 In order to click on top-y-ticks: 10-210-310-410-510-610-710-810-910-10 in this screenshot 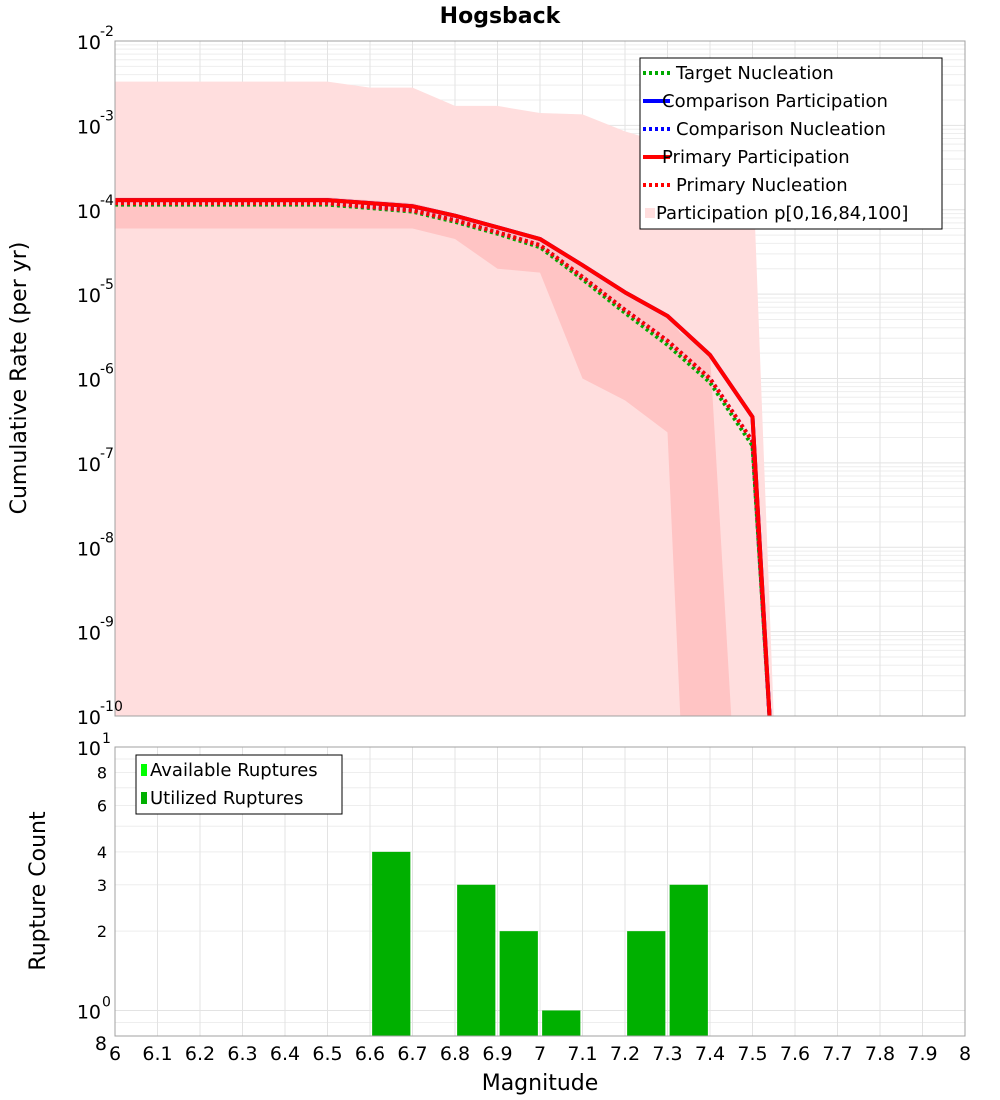, I will do `click(100, 376)`.